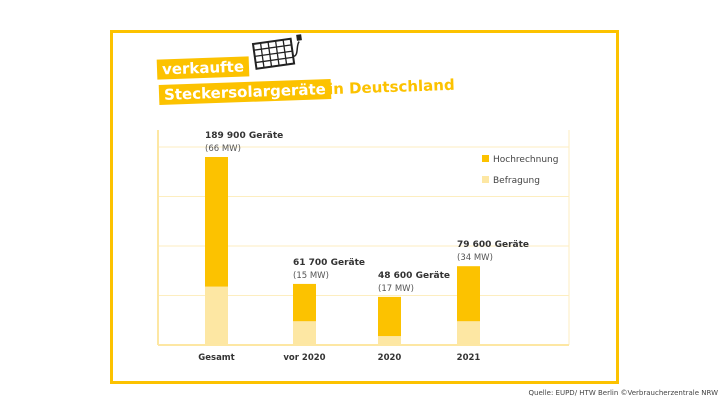  Describe the element at coordinates (469, 358) in the screenshot. I see `x-tick-label: 2021` at that location.